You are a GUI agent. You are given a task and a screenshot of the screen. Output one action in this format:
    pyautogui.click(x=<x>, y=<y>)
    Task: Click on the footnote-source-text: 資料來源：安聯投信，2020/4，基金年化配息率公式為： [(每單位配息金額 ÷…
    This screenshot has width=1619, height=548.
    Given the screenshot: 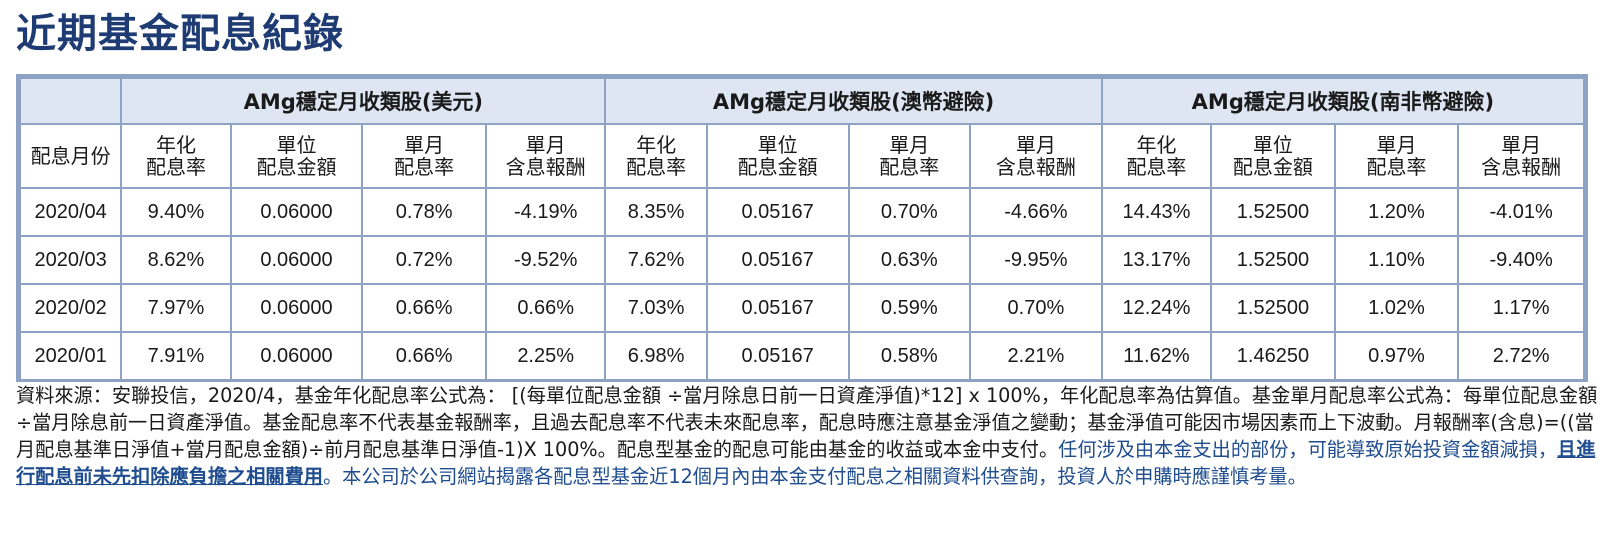 What is the action you would take?
    pyautogui.click(x=807, y=422)
    